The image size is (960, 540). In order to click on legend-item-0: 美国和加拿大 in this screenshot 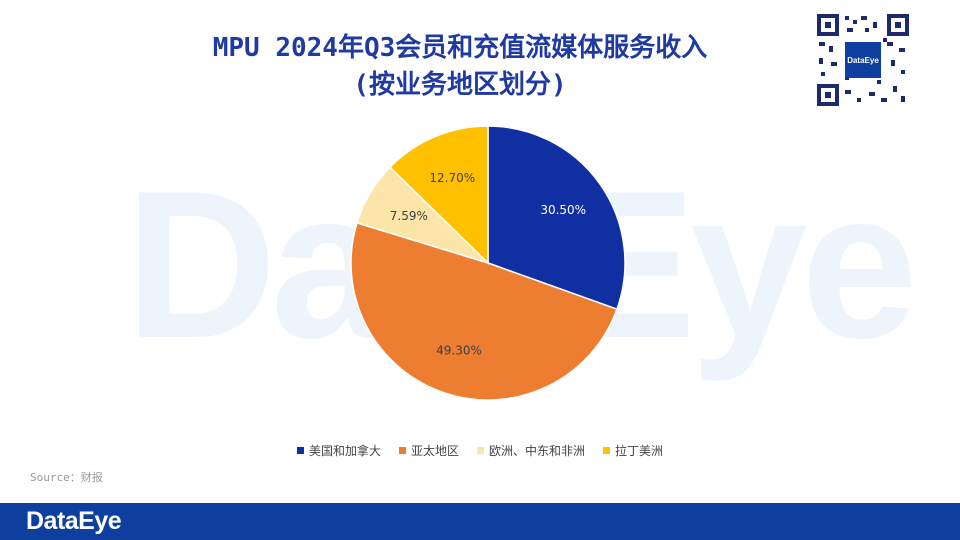, I will do `click(338, 450)`.